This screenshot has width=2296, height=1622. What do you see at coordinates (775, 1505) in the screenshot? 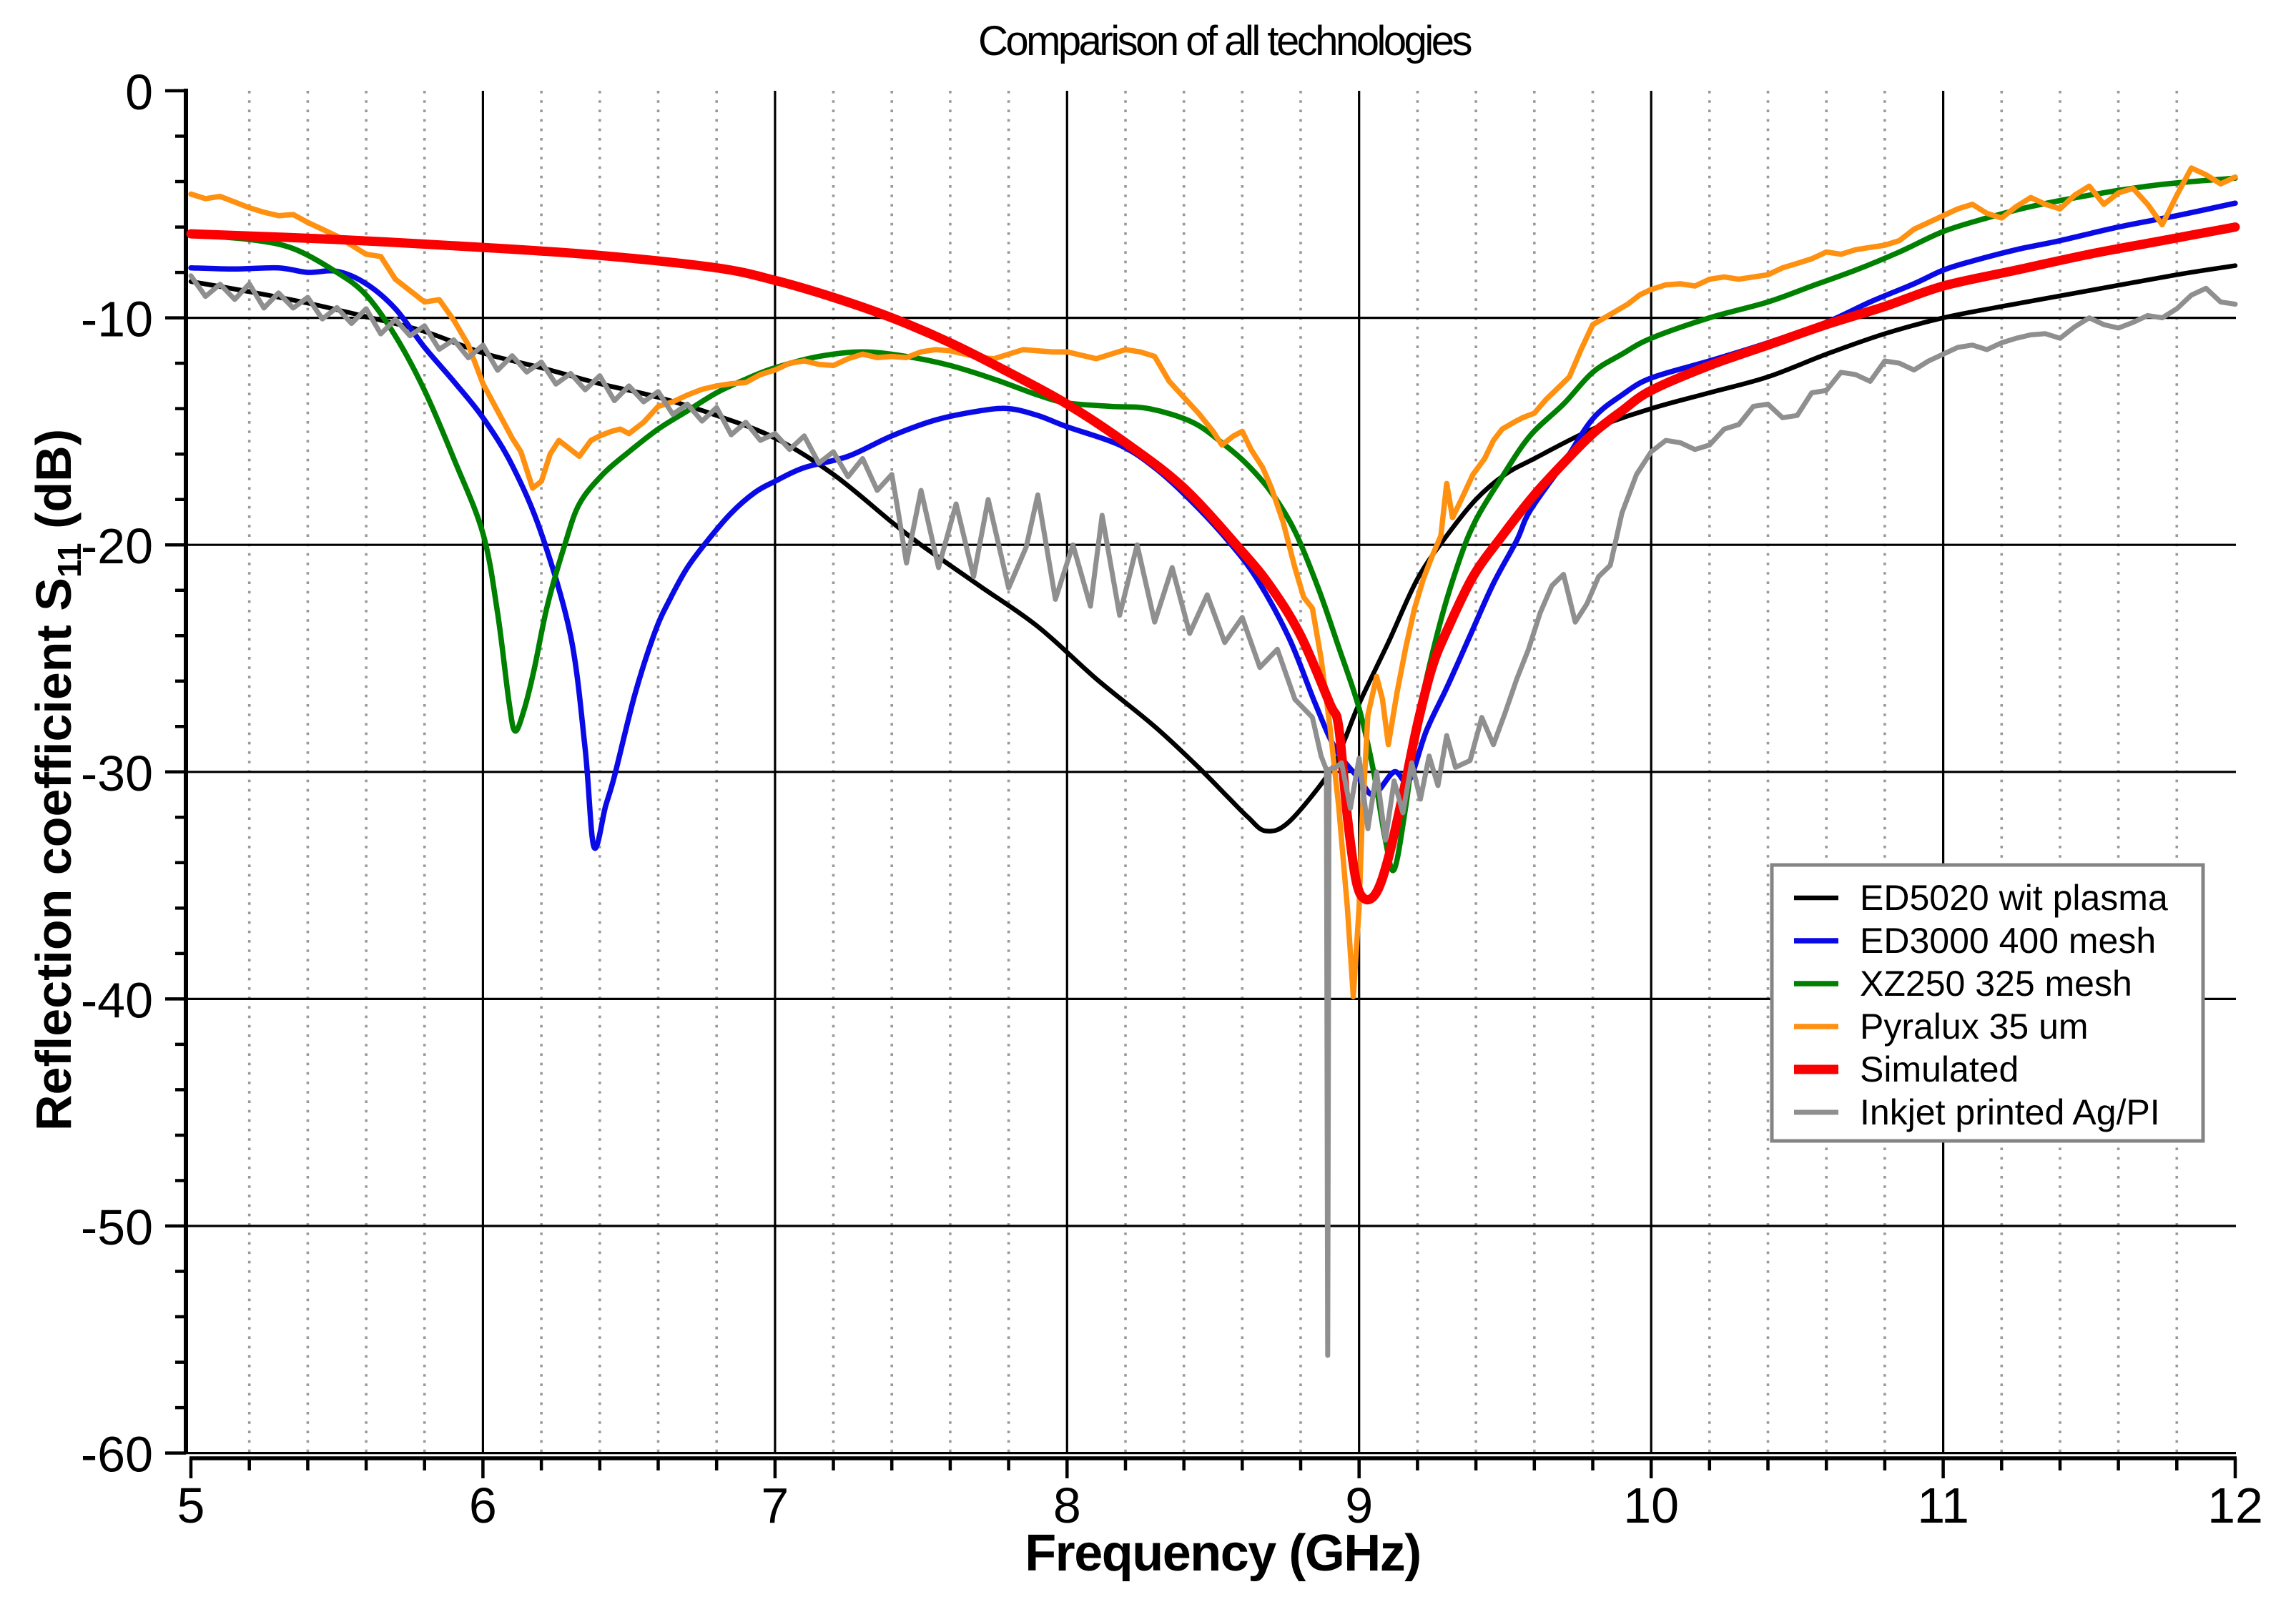
I see `svg-text: 7` at bounding box center [775, 1505].